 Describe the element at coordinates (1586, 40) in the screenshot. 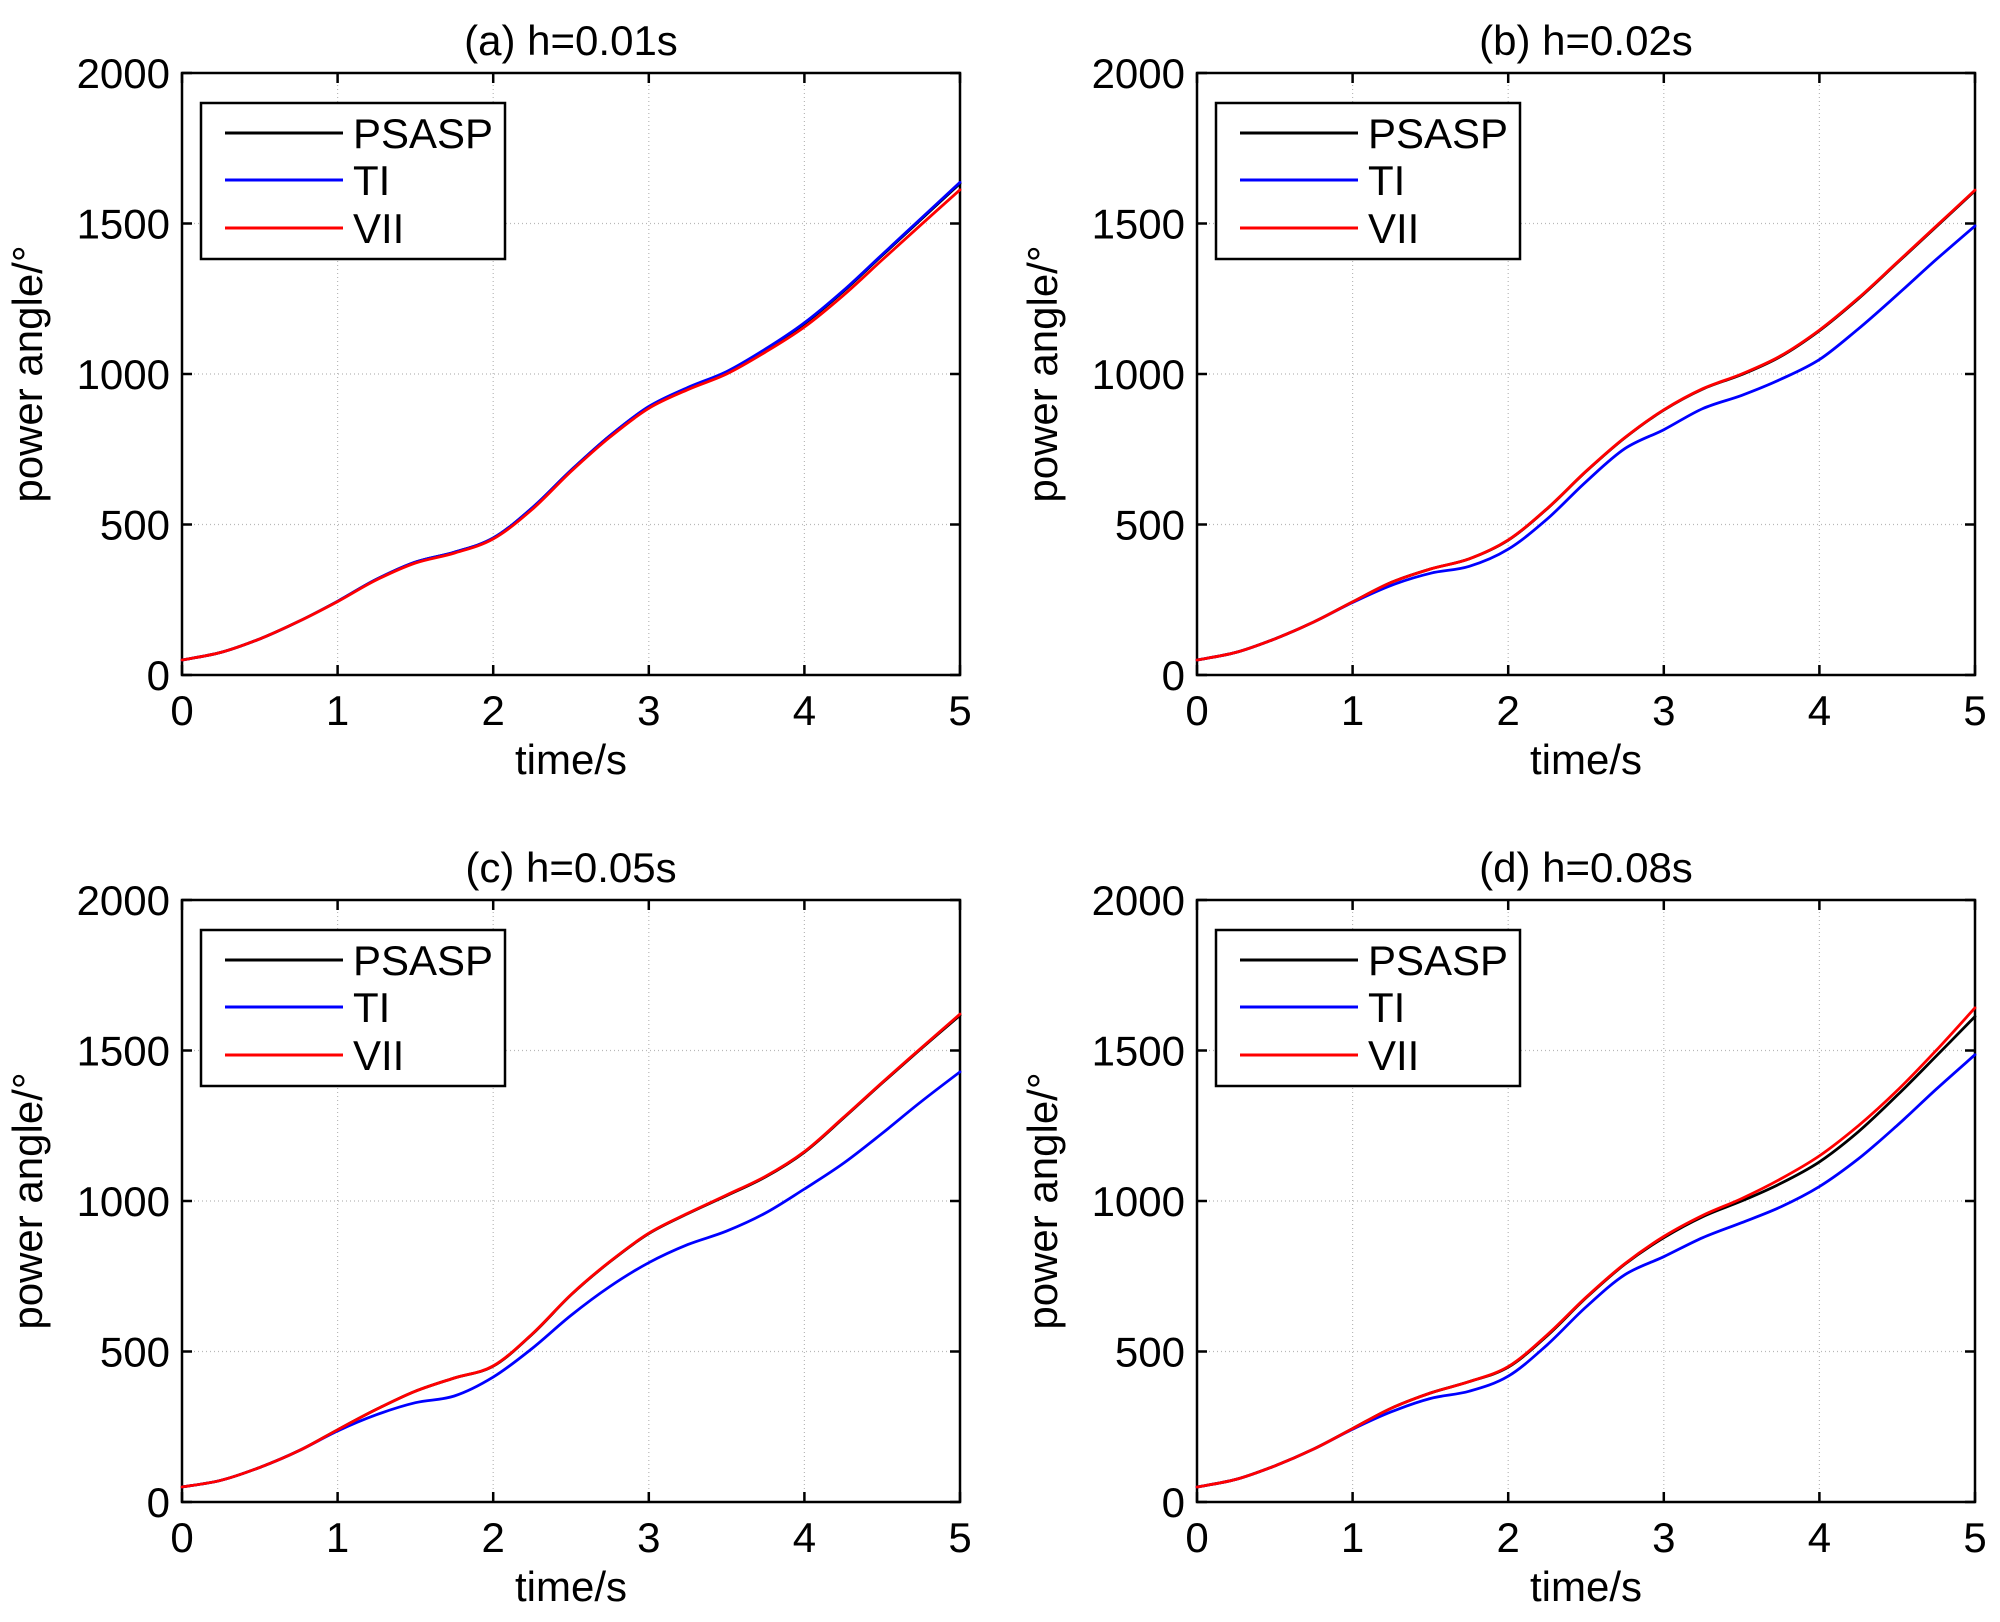

I see `chart-title: (b) h=0.02s` at that location.